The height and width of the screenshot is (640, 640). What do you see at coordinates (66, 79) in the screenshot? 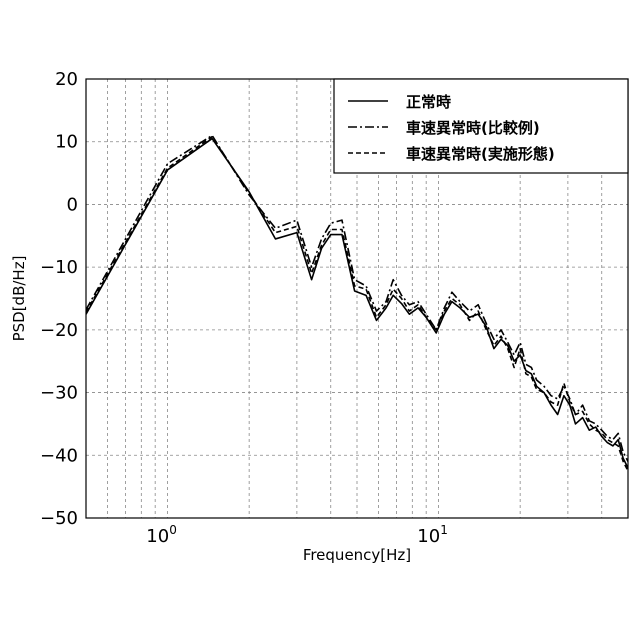
I see `y-tick-label: 20` at bounding box center [66, 79].